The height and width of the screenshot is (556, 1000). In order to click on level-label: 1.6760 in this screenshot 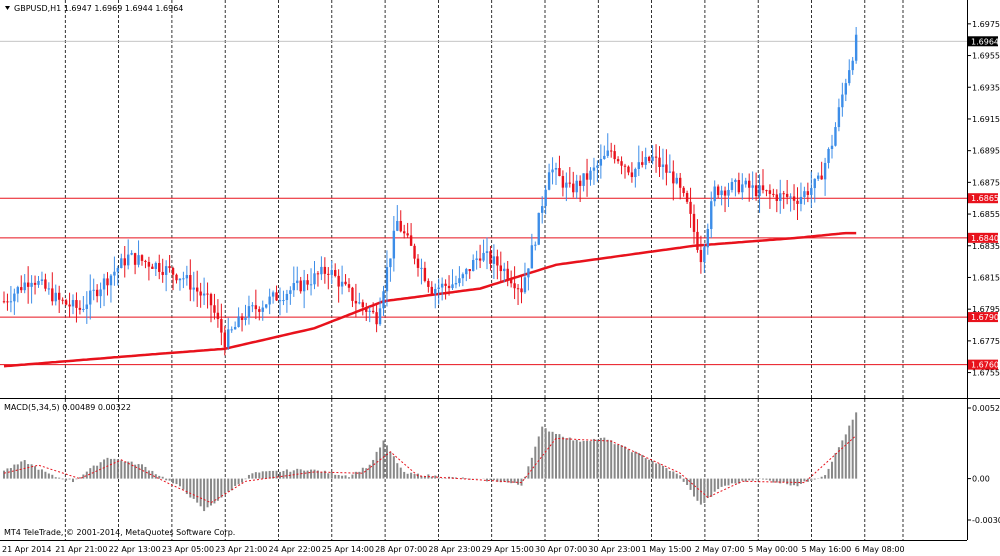, I will do `click(985, 365)`.